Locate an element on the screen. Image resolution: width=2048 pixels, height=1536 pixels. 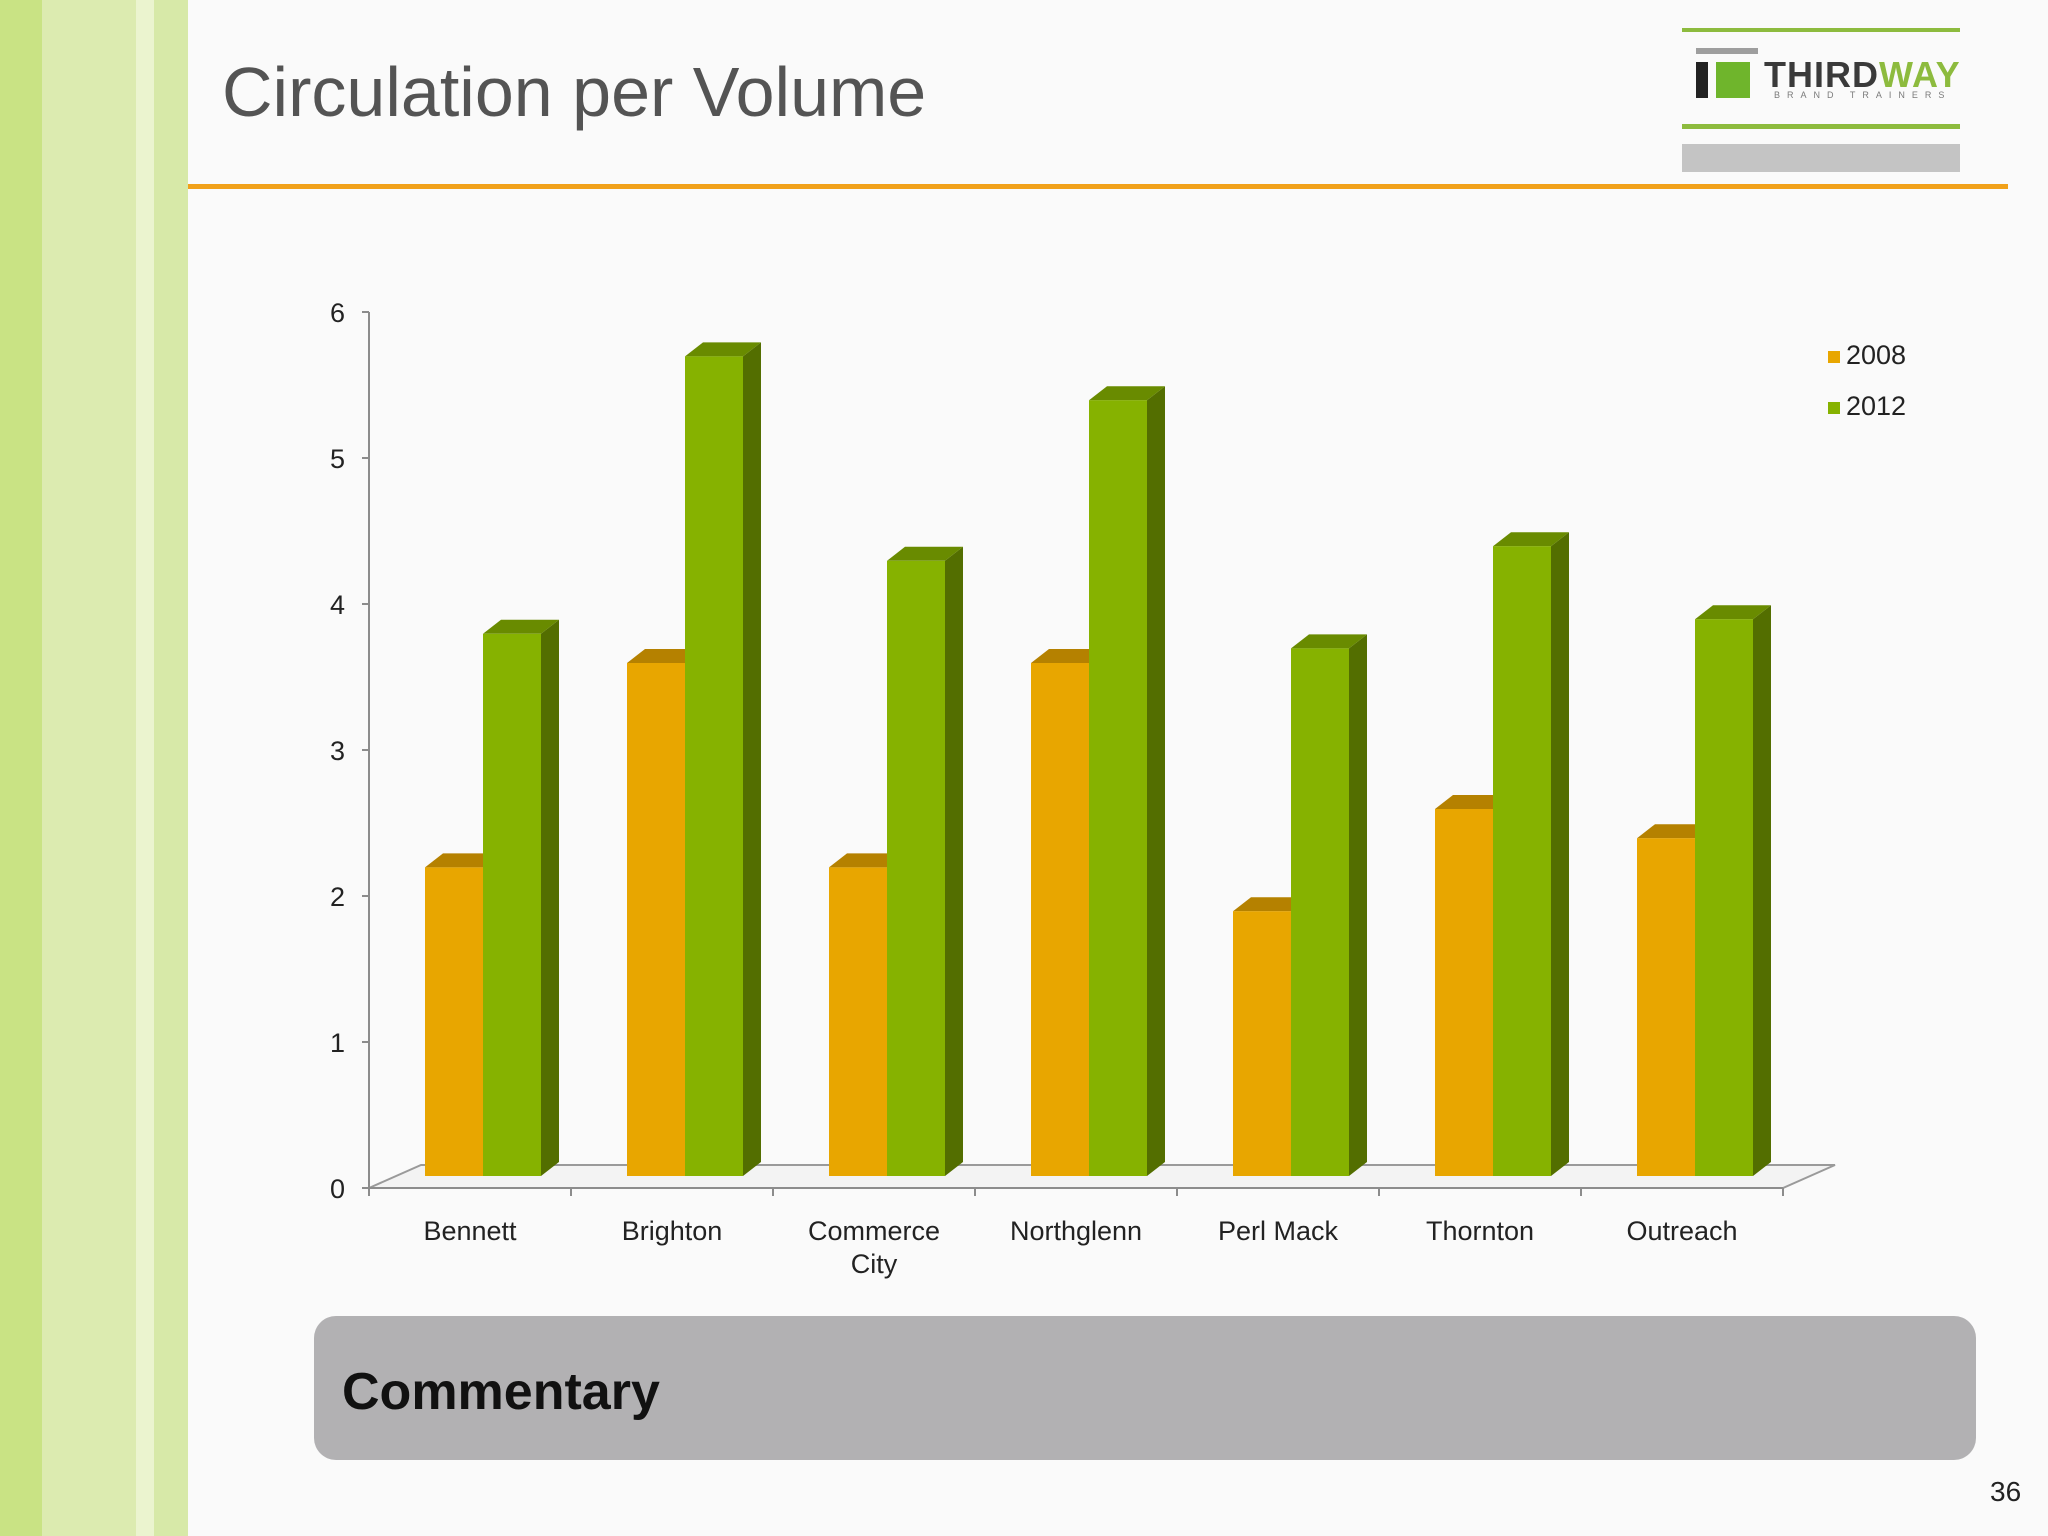
commentary-label: Commentary is located at coordinates (501, 1392).